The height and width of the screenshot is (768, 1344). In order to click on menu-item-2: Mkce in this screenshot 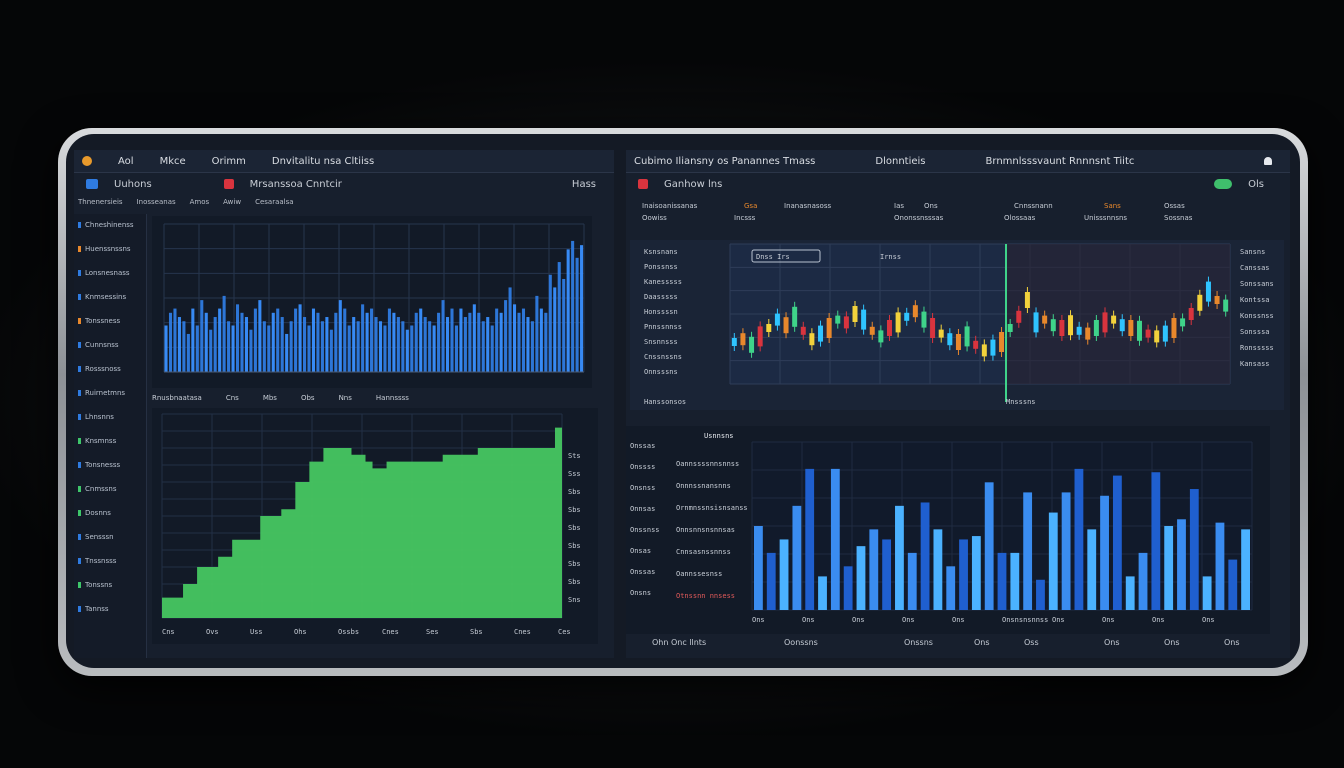, I will do `click(172, 161)`.